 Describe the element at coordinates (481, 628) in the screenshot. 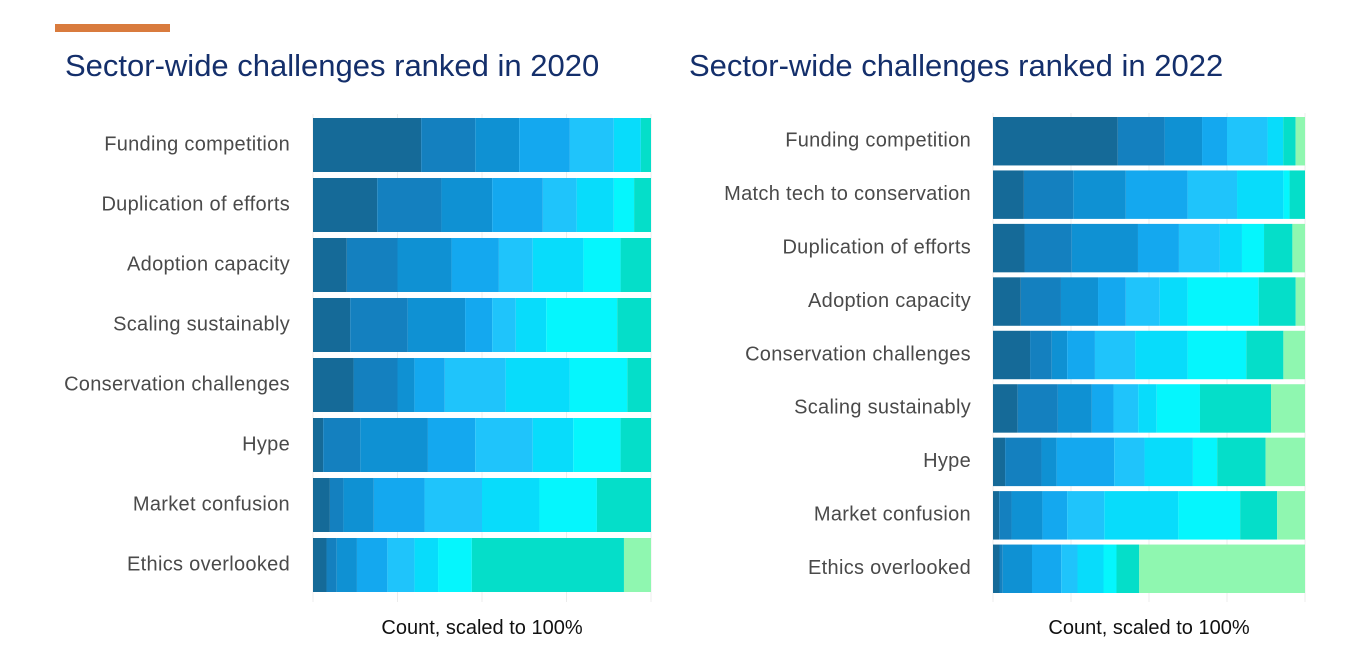

I see `x-axis-label: Count, scaled to 100%` at that location.